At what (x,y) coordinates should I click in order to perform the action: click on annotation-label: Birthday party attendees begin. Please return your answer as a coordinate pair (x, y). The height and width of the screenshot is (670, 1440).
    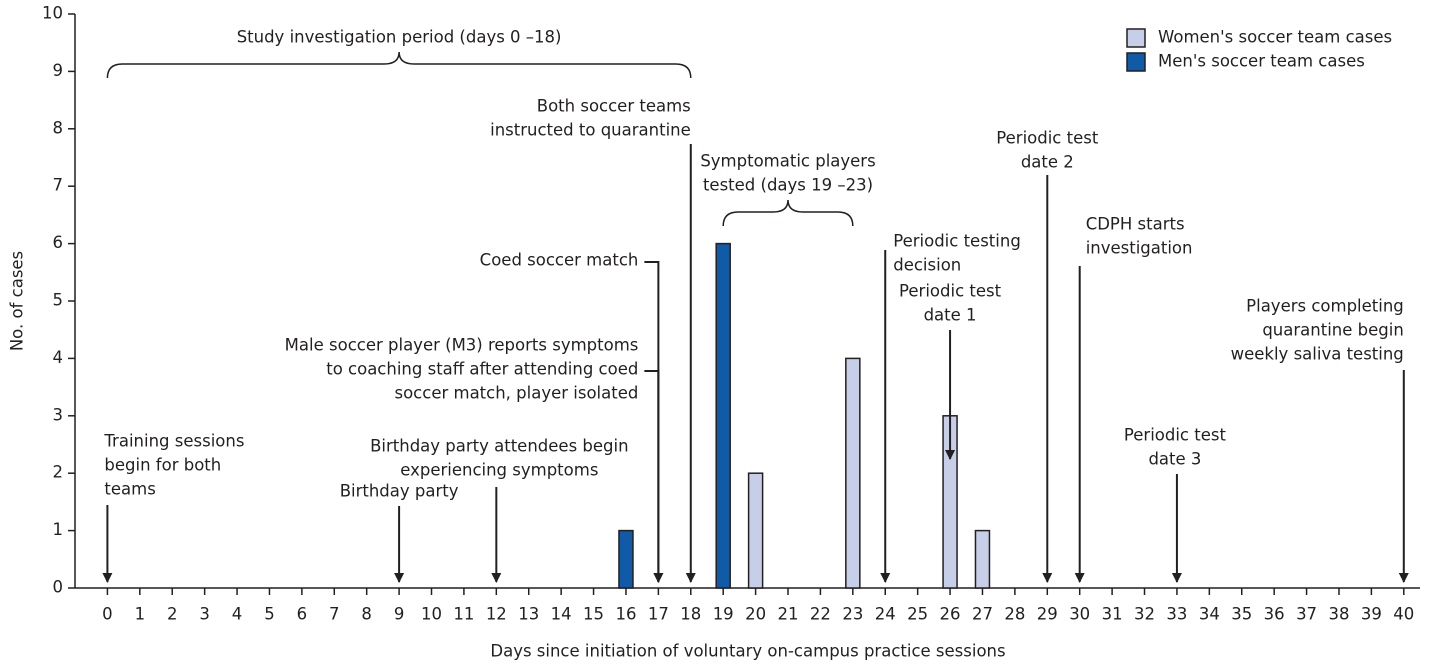
    Looking at the image, I should click on (499, 446).